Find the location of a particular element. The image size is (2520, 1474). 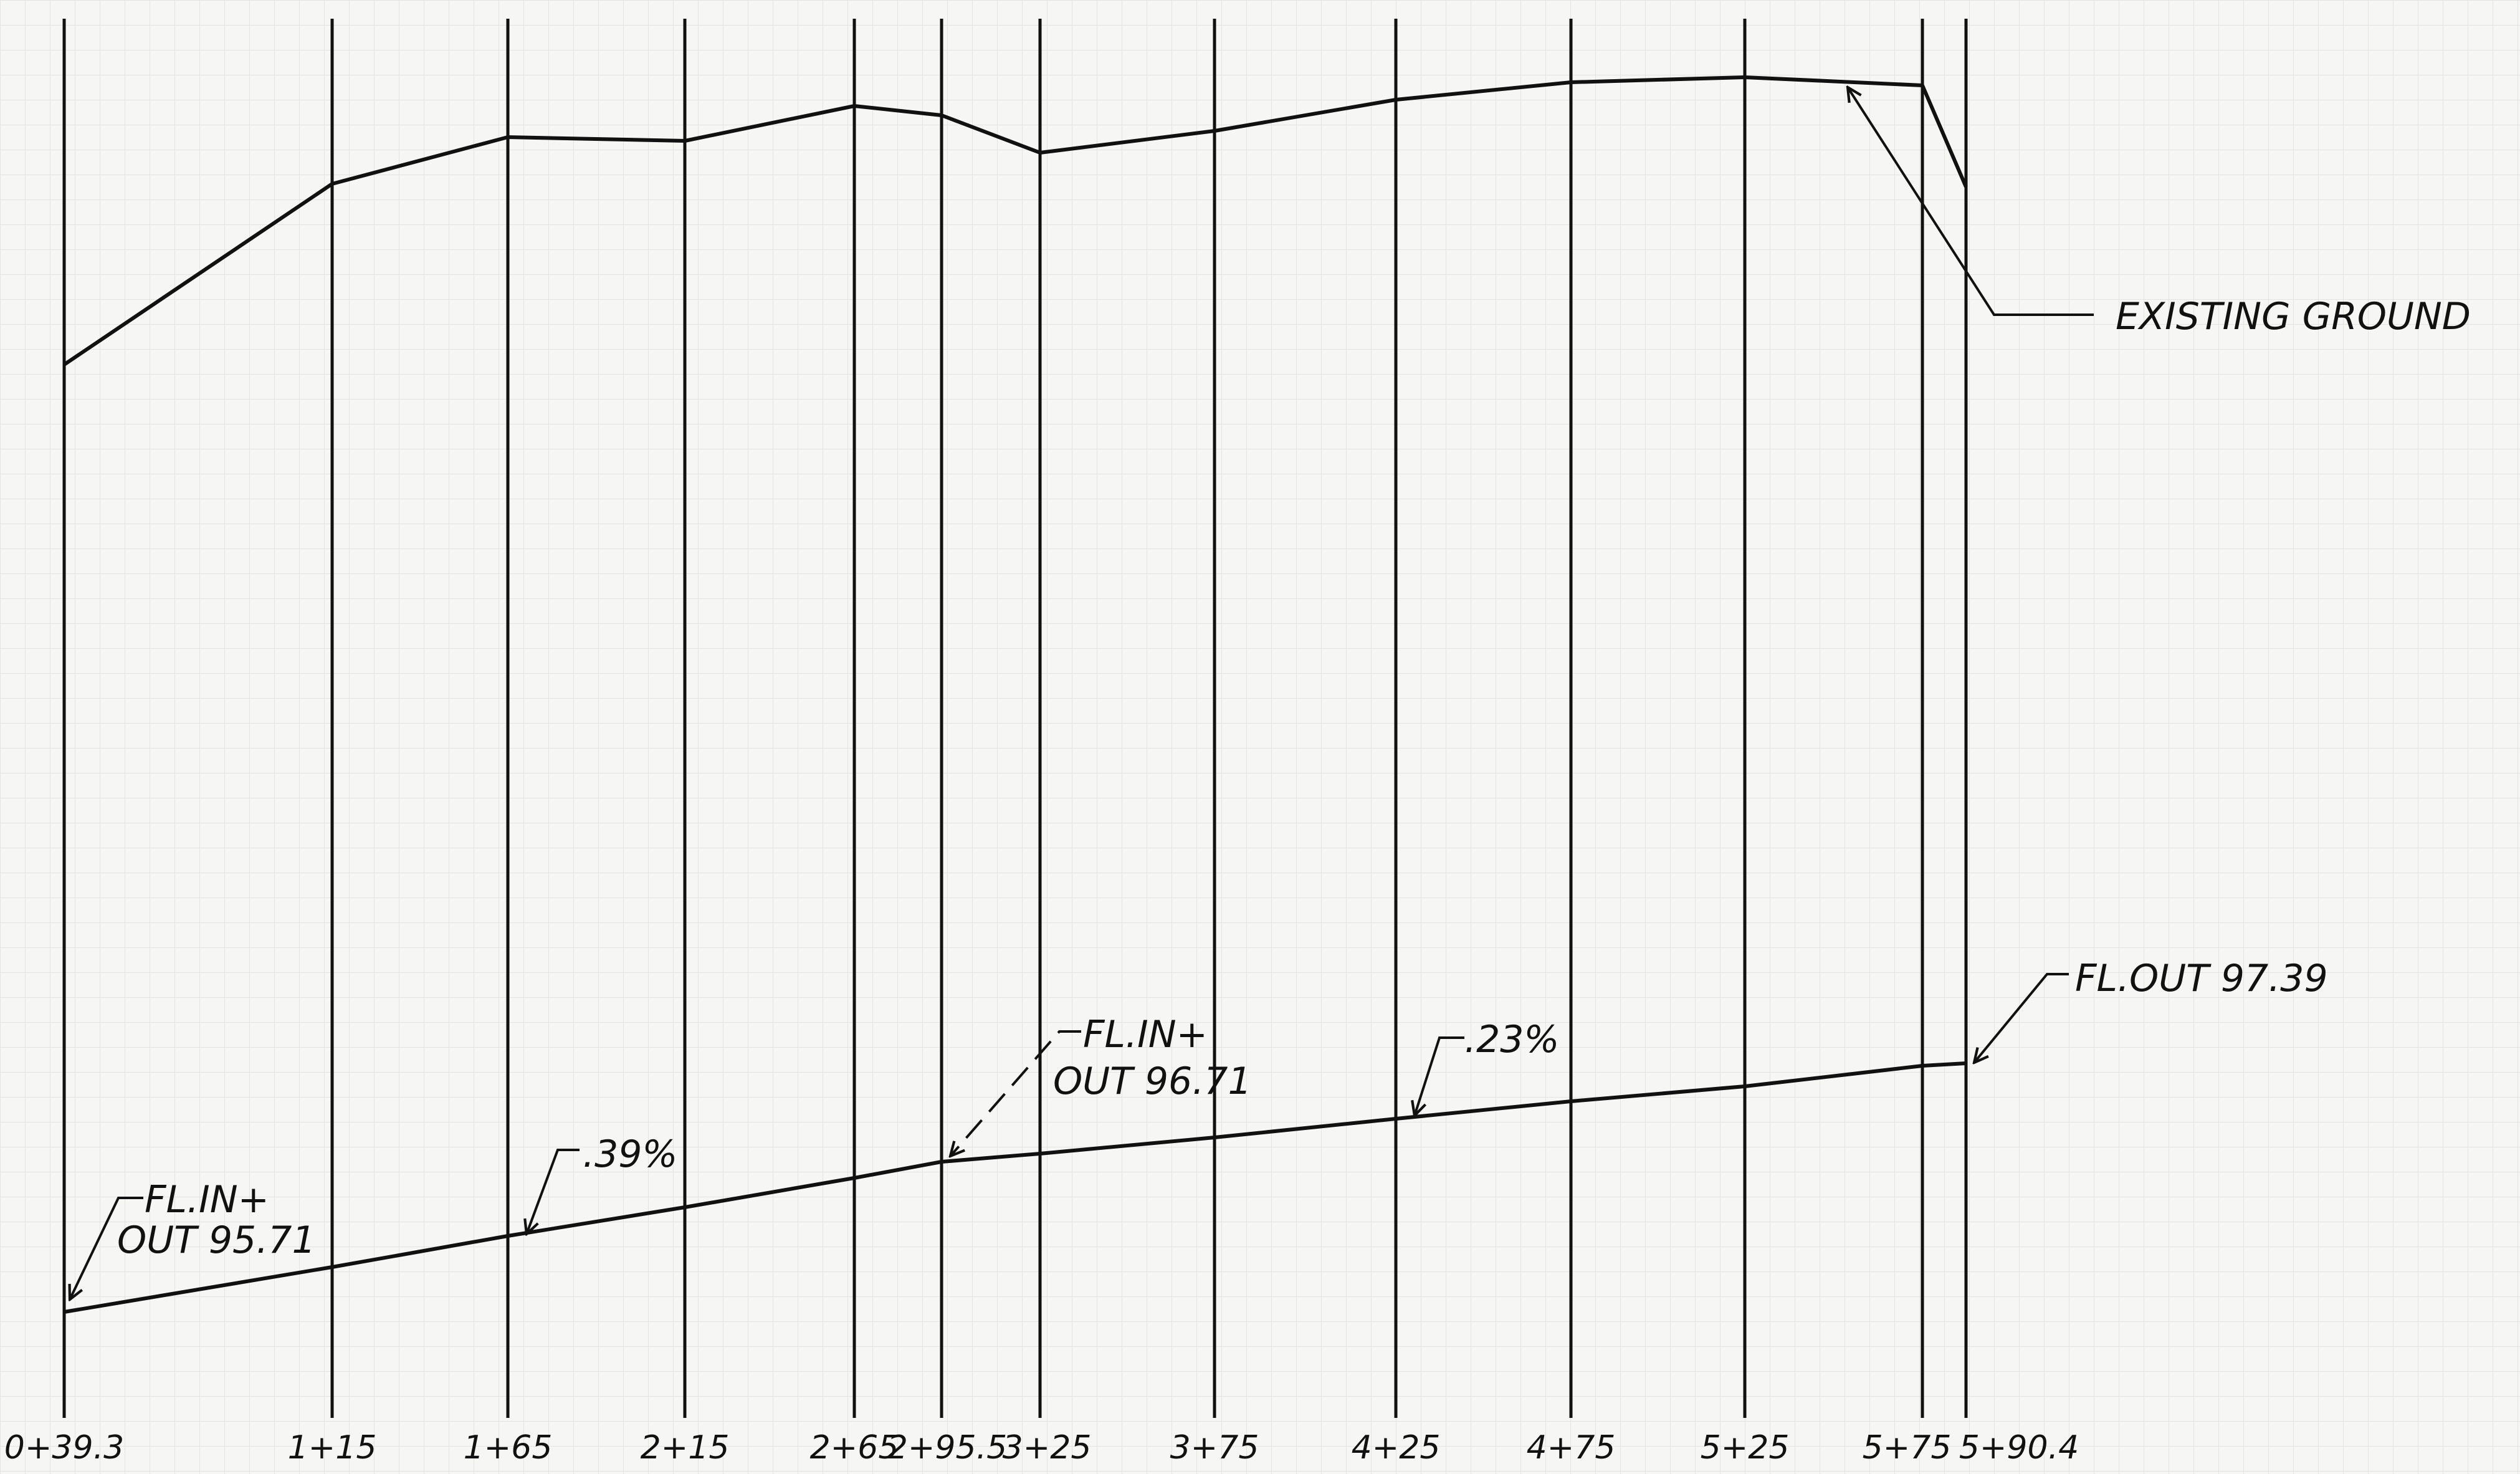

station-label: 3+25 is located at coordinates (1047, 1448).